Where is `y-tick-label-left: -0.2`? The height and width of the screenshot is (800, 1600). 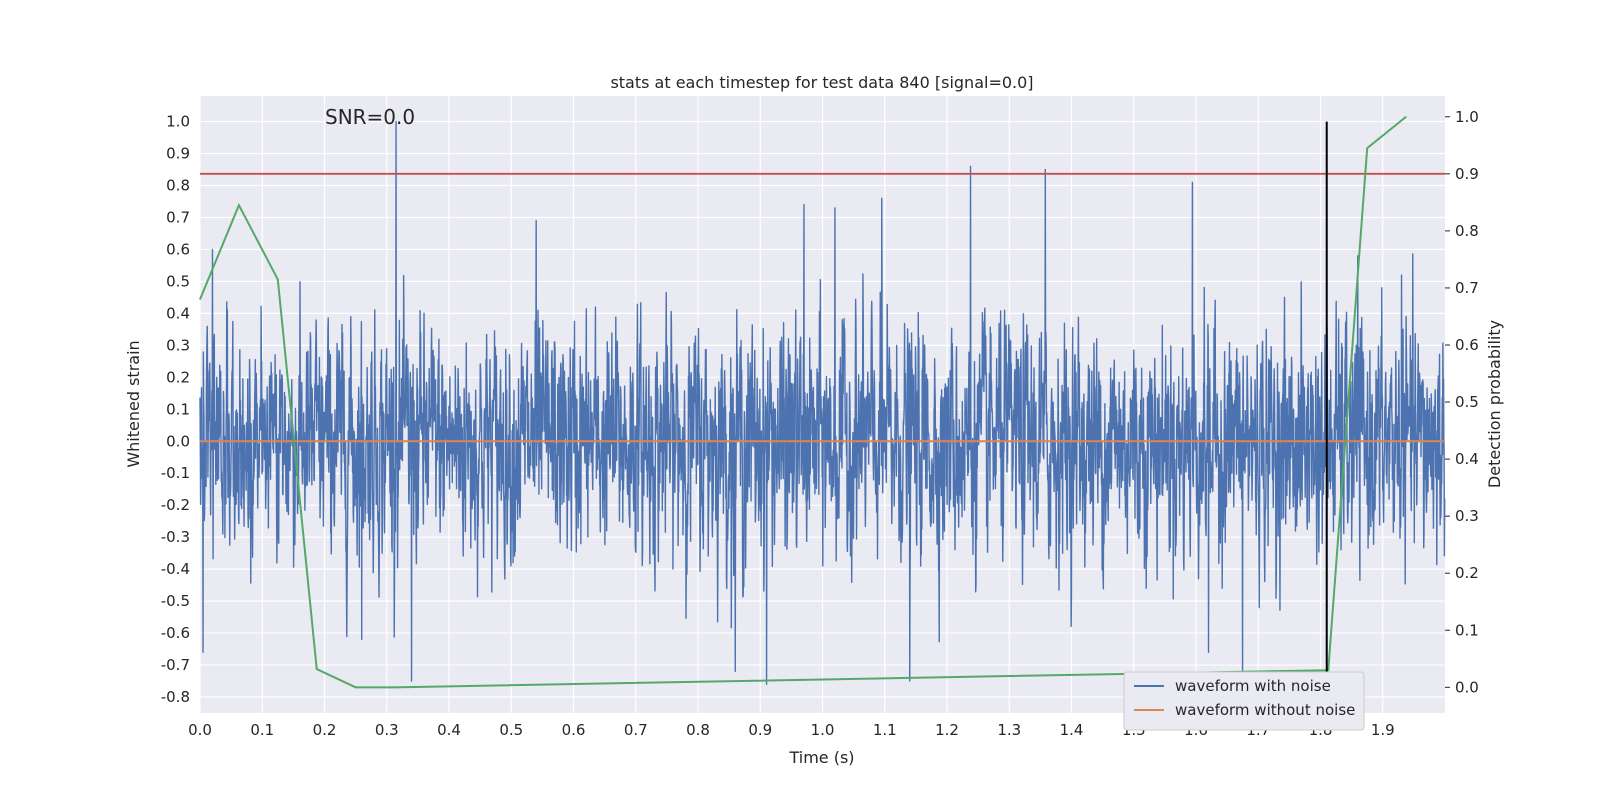
y-tick-label-left: -0.2 is located at coordinates (175, 505).